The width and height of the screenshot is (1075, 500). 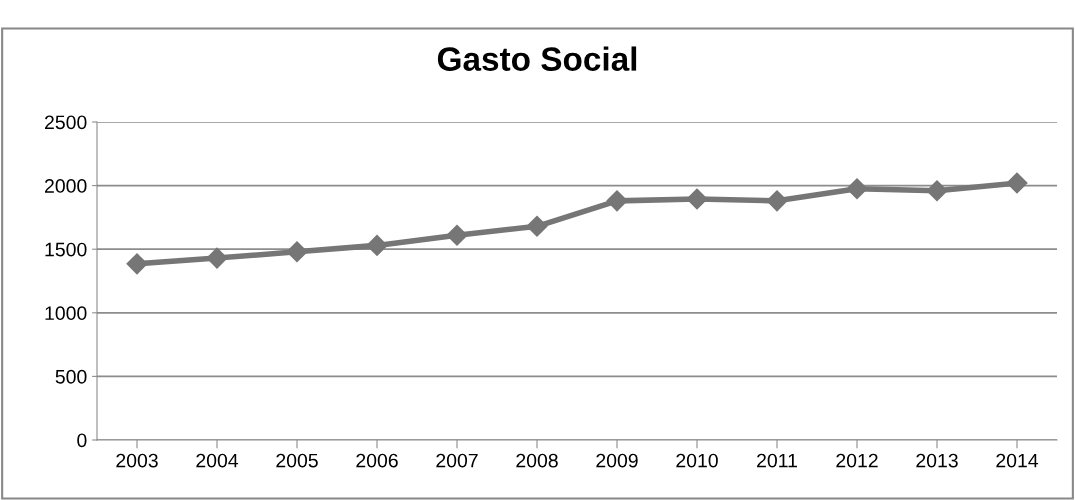 I want to click on x-tick-label: 2005, so click(x=297, y=460).